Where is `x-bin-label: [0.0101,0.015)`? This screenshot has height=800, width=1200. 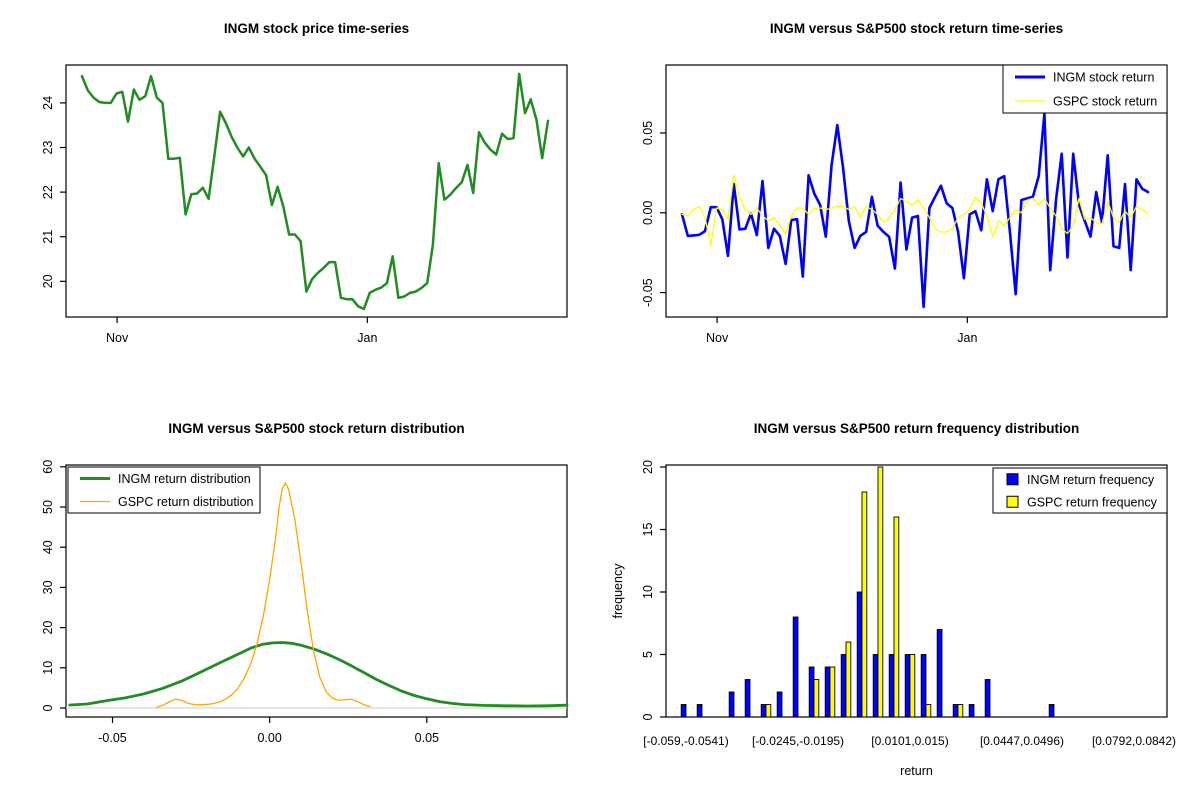
x-bin-label: [0.0101,0.015) is located at coordinates (909, 741).